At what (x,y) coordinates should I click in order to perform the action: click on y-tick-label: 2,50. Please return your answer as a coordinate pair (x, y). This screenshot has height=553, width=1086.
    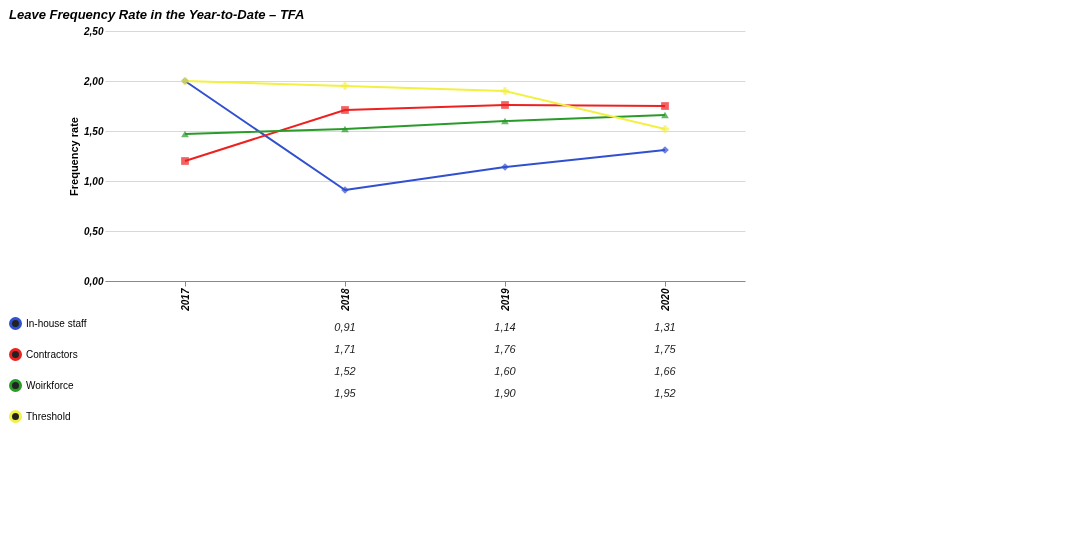
    Looking at the image, I should click on (93, 31).